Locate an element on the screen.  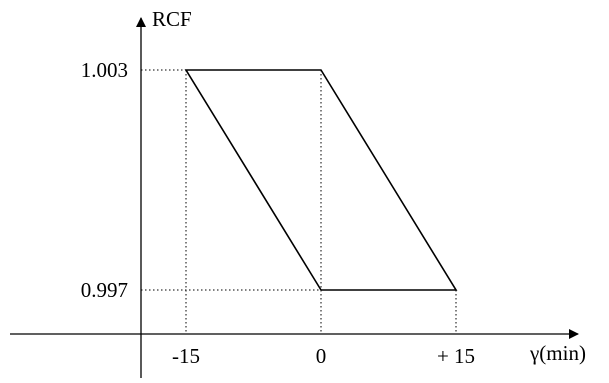
y-tick-label: 1.003 is located at coordinates (104, 70).